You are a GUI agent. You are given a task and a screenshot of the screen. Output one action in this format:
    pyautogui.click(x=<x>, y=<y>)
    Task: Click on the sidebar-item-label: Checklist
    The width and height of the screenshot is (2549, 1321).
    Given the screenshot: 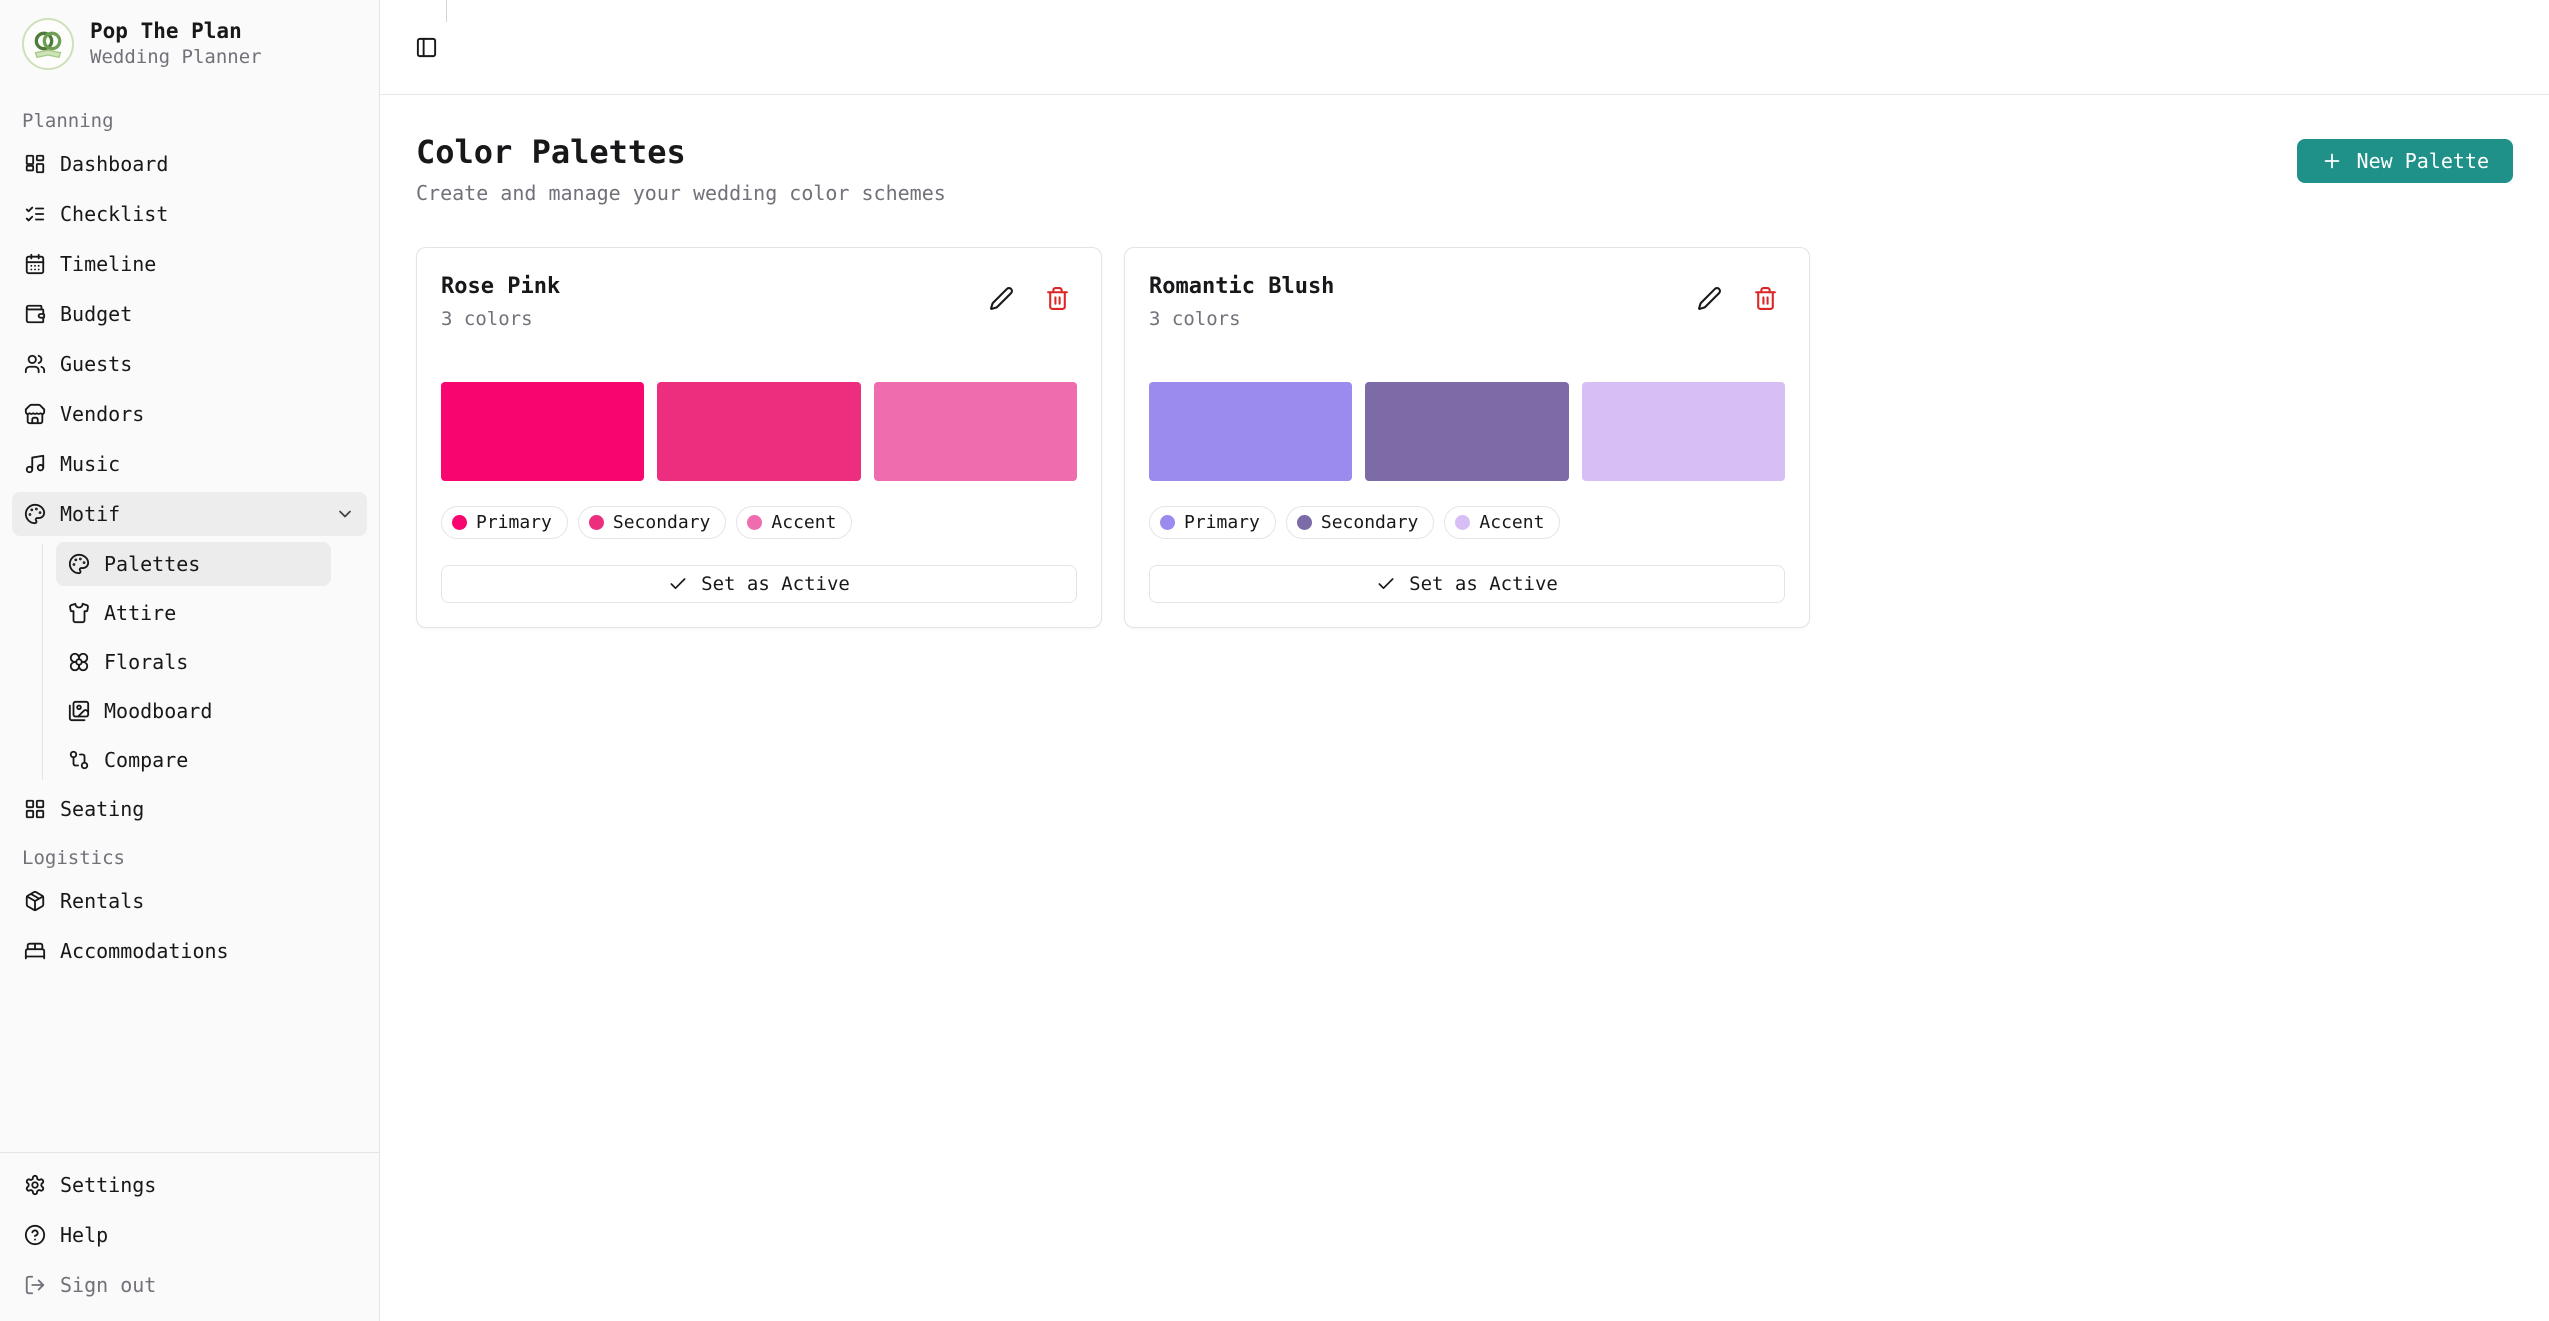 What is the action you would take?
    pyautogui.click(x=114, y=214)
    